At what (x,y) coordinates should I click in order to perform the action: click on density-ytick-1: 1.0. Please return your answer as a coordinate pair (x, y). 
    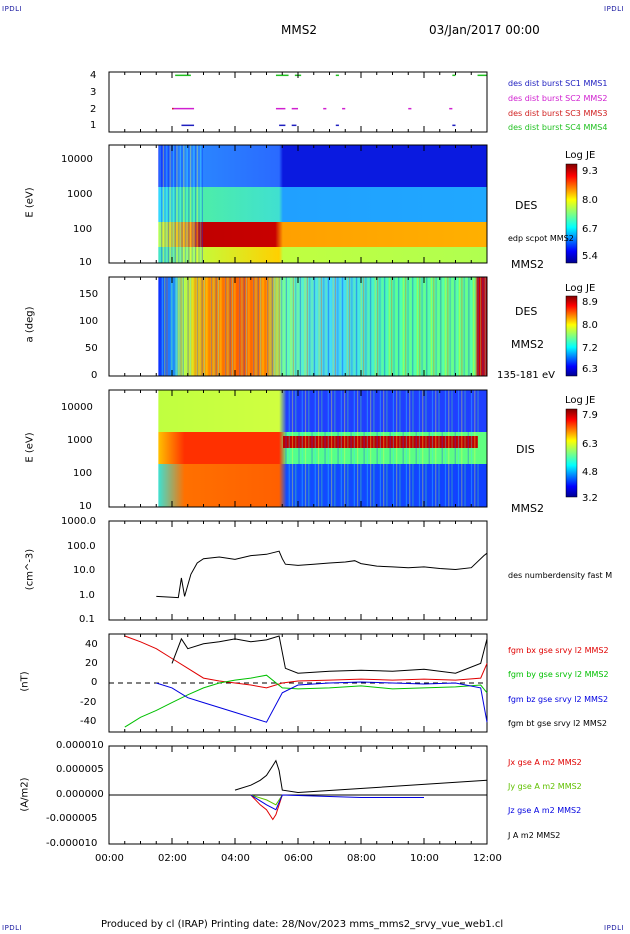
    Looking at the image, I should click on (87, 595).